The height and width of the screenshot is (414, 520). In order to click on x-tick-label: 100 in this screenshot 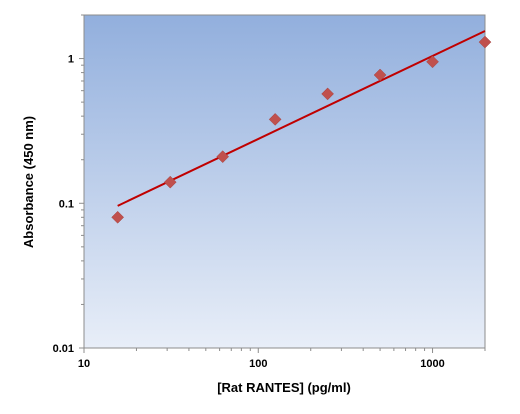, I will do `click(258, 364)`.